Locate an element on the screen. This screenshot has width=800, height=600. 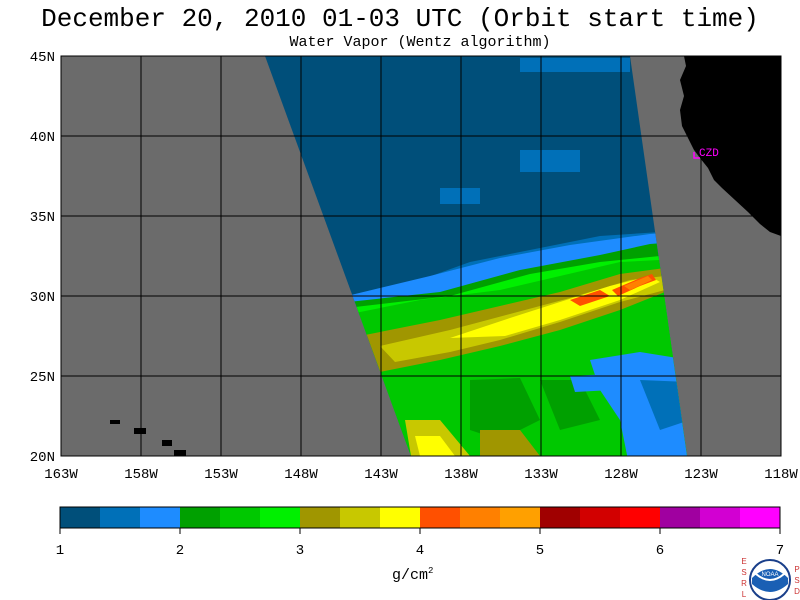
psd-letter: S is located at coordinates (797, 580).